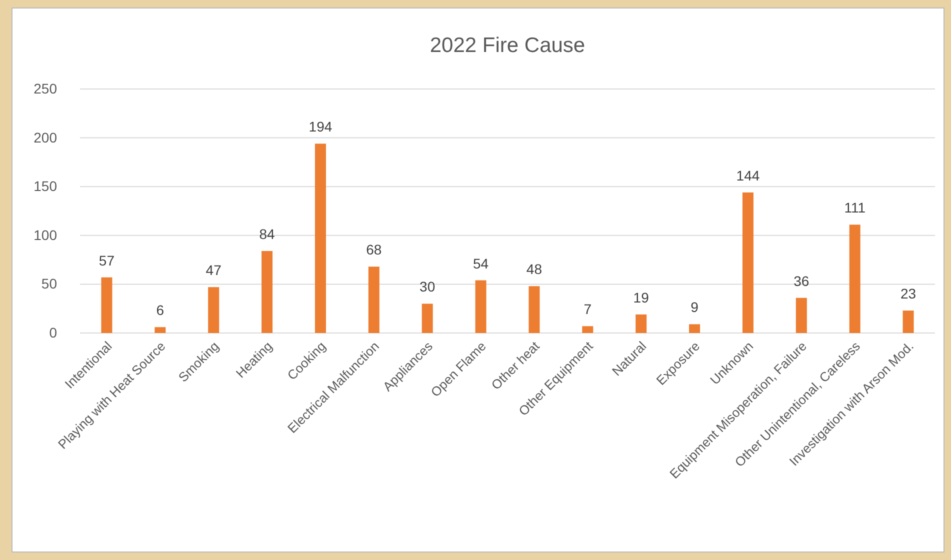 This screenshot has width=951, height=560. I want to click on data-label: 47, so click(214, 270).